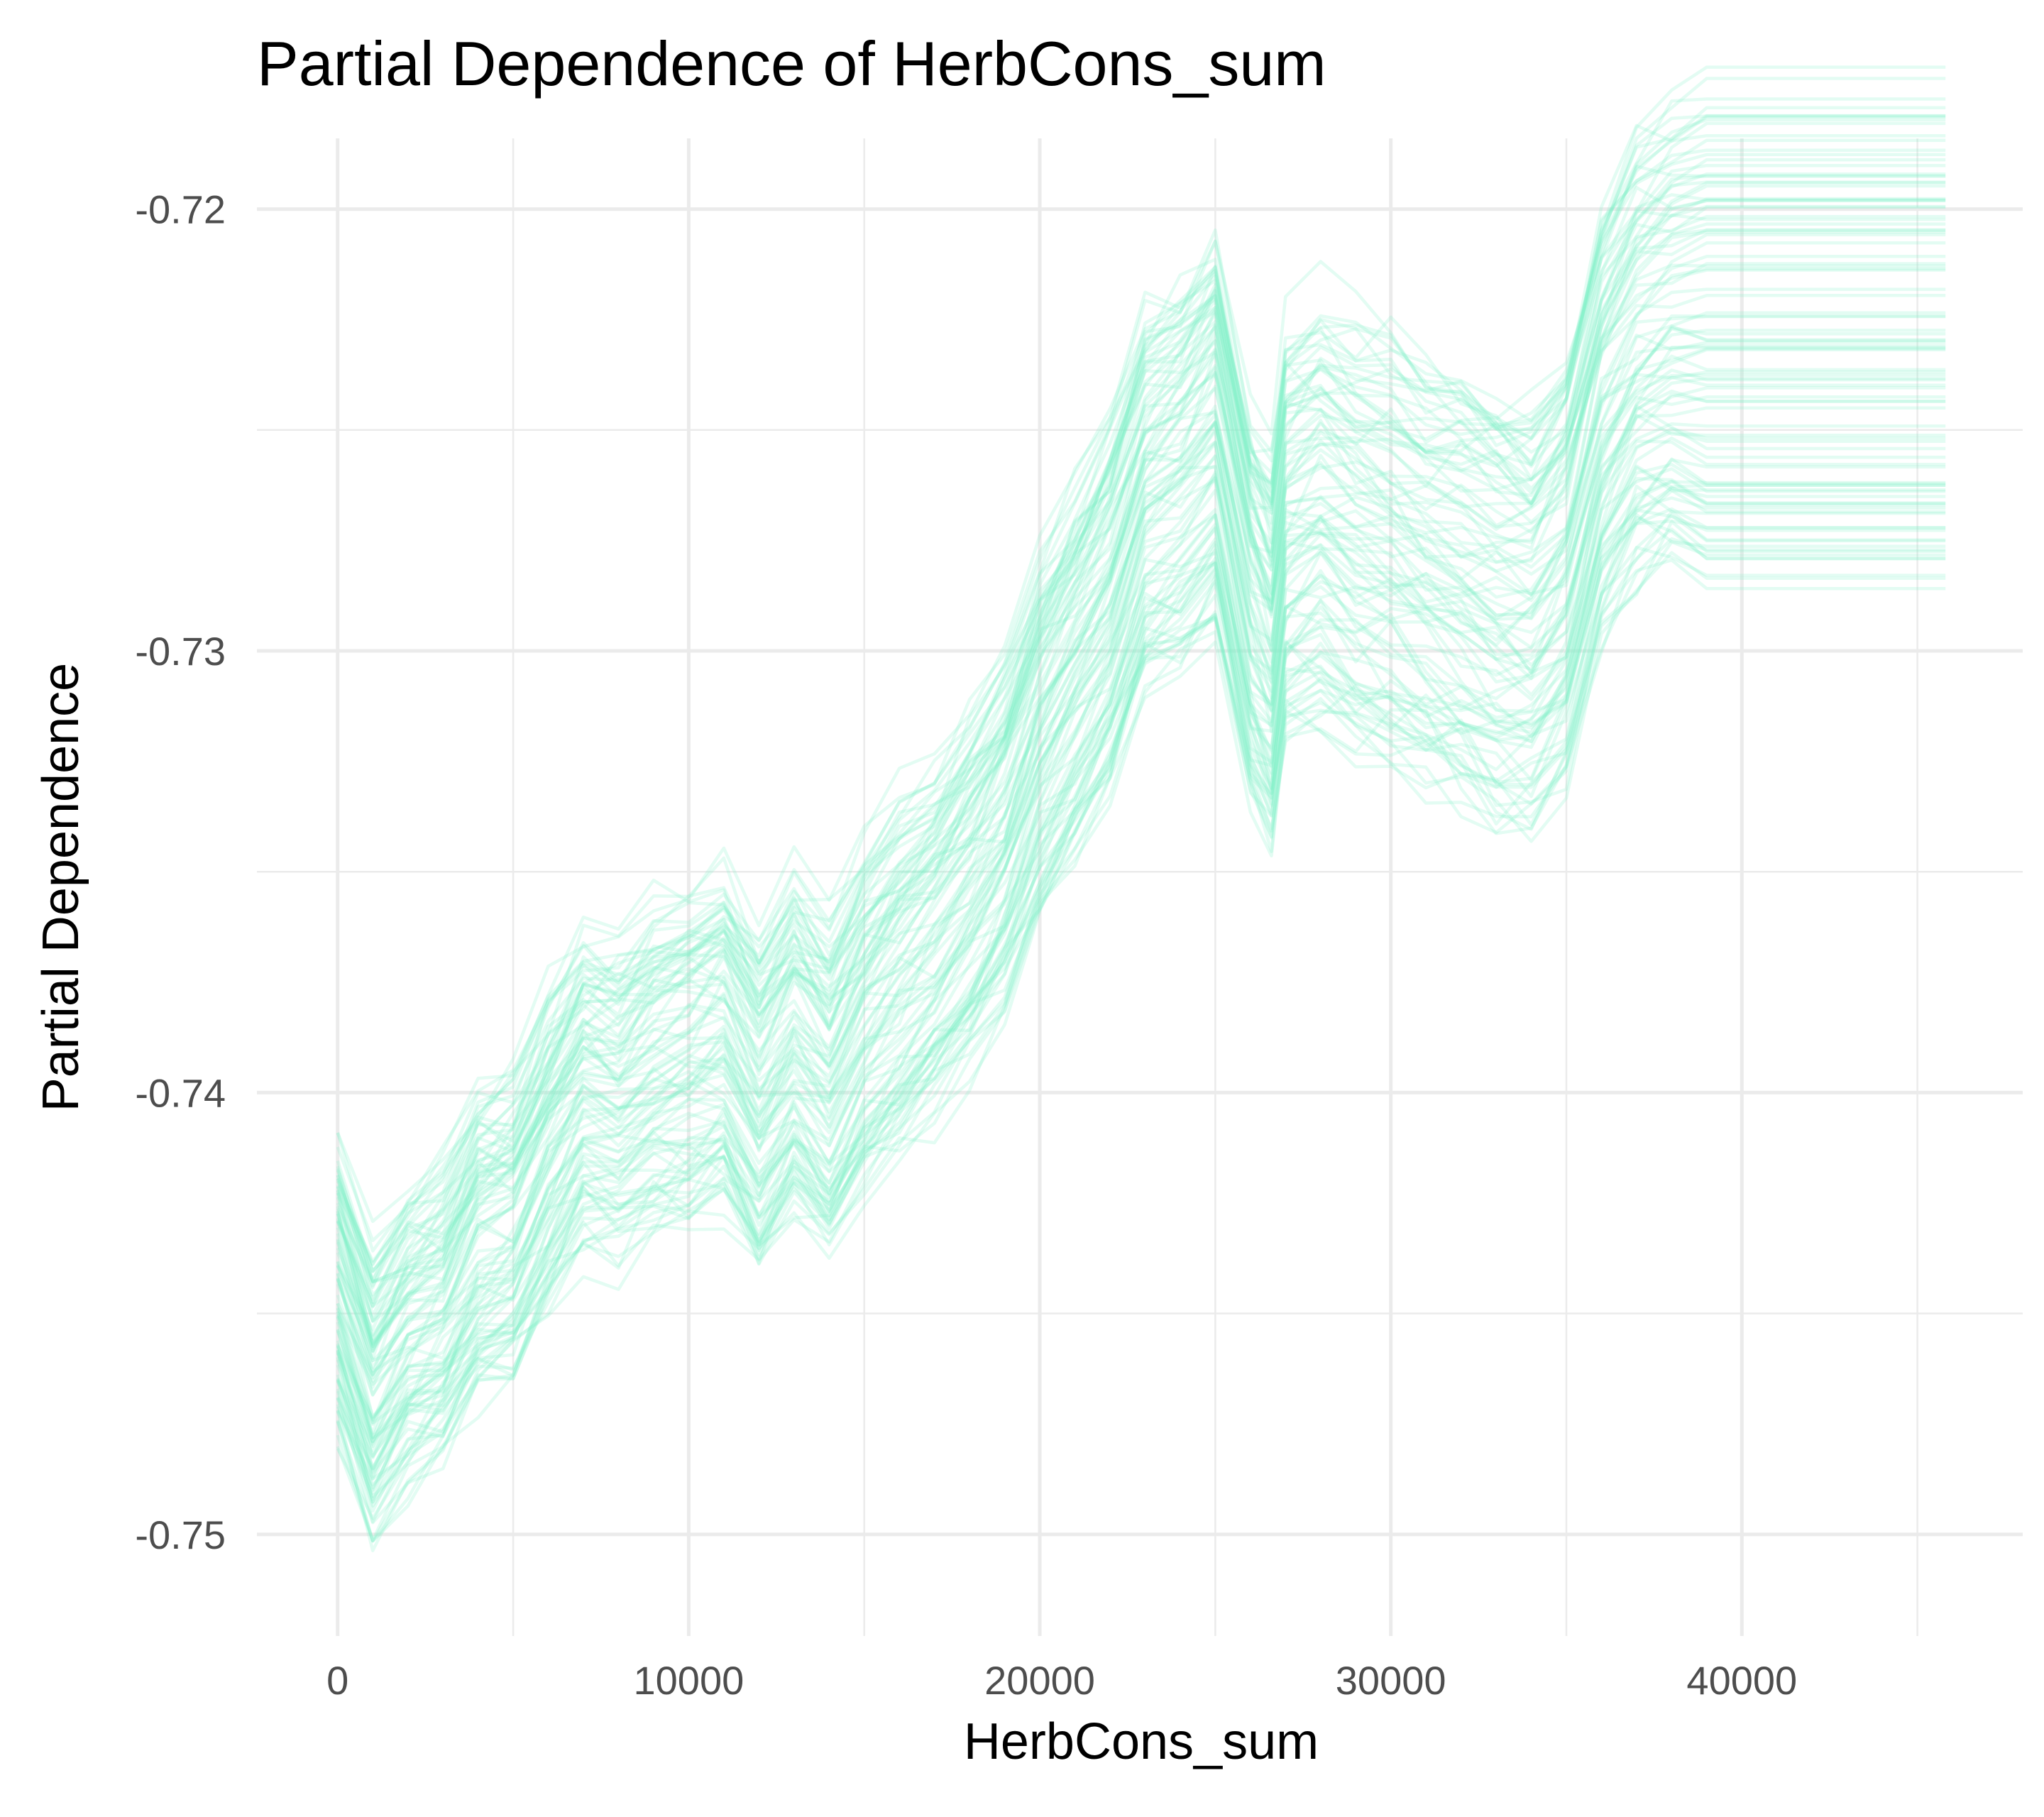  Describe the element at coordinates (689, 1680) in the screenshot. I see `x-tick-label: 10000` at that location.